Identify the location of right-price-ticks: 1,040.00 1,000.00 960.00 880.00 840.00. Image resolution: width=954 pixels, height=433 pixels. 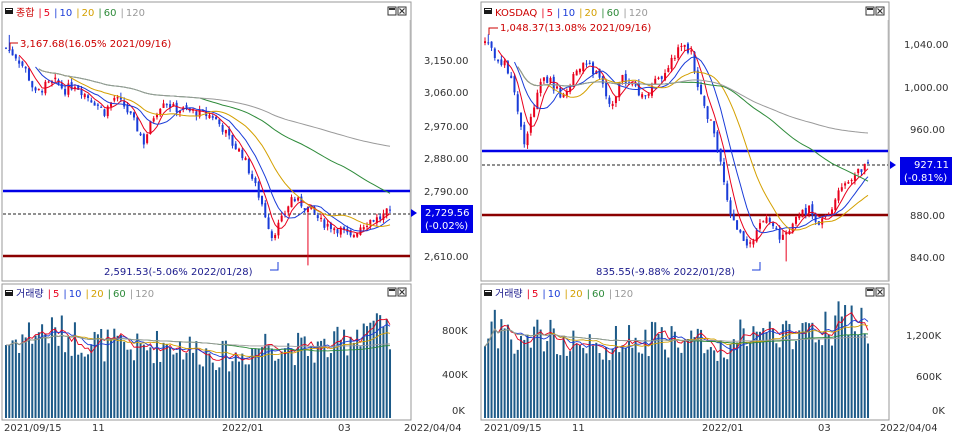
(926, 152).